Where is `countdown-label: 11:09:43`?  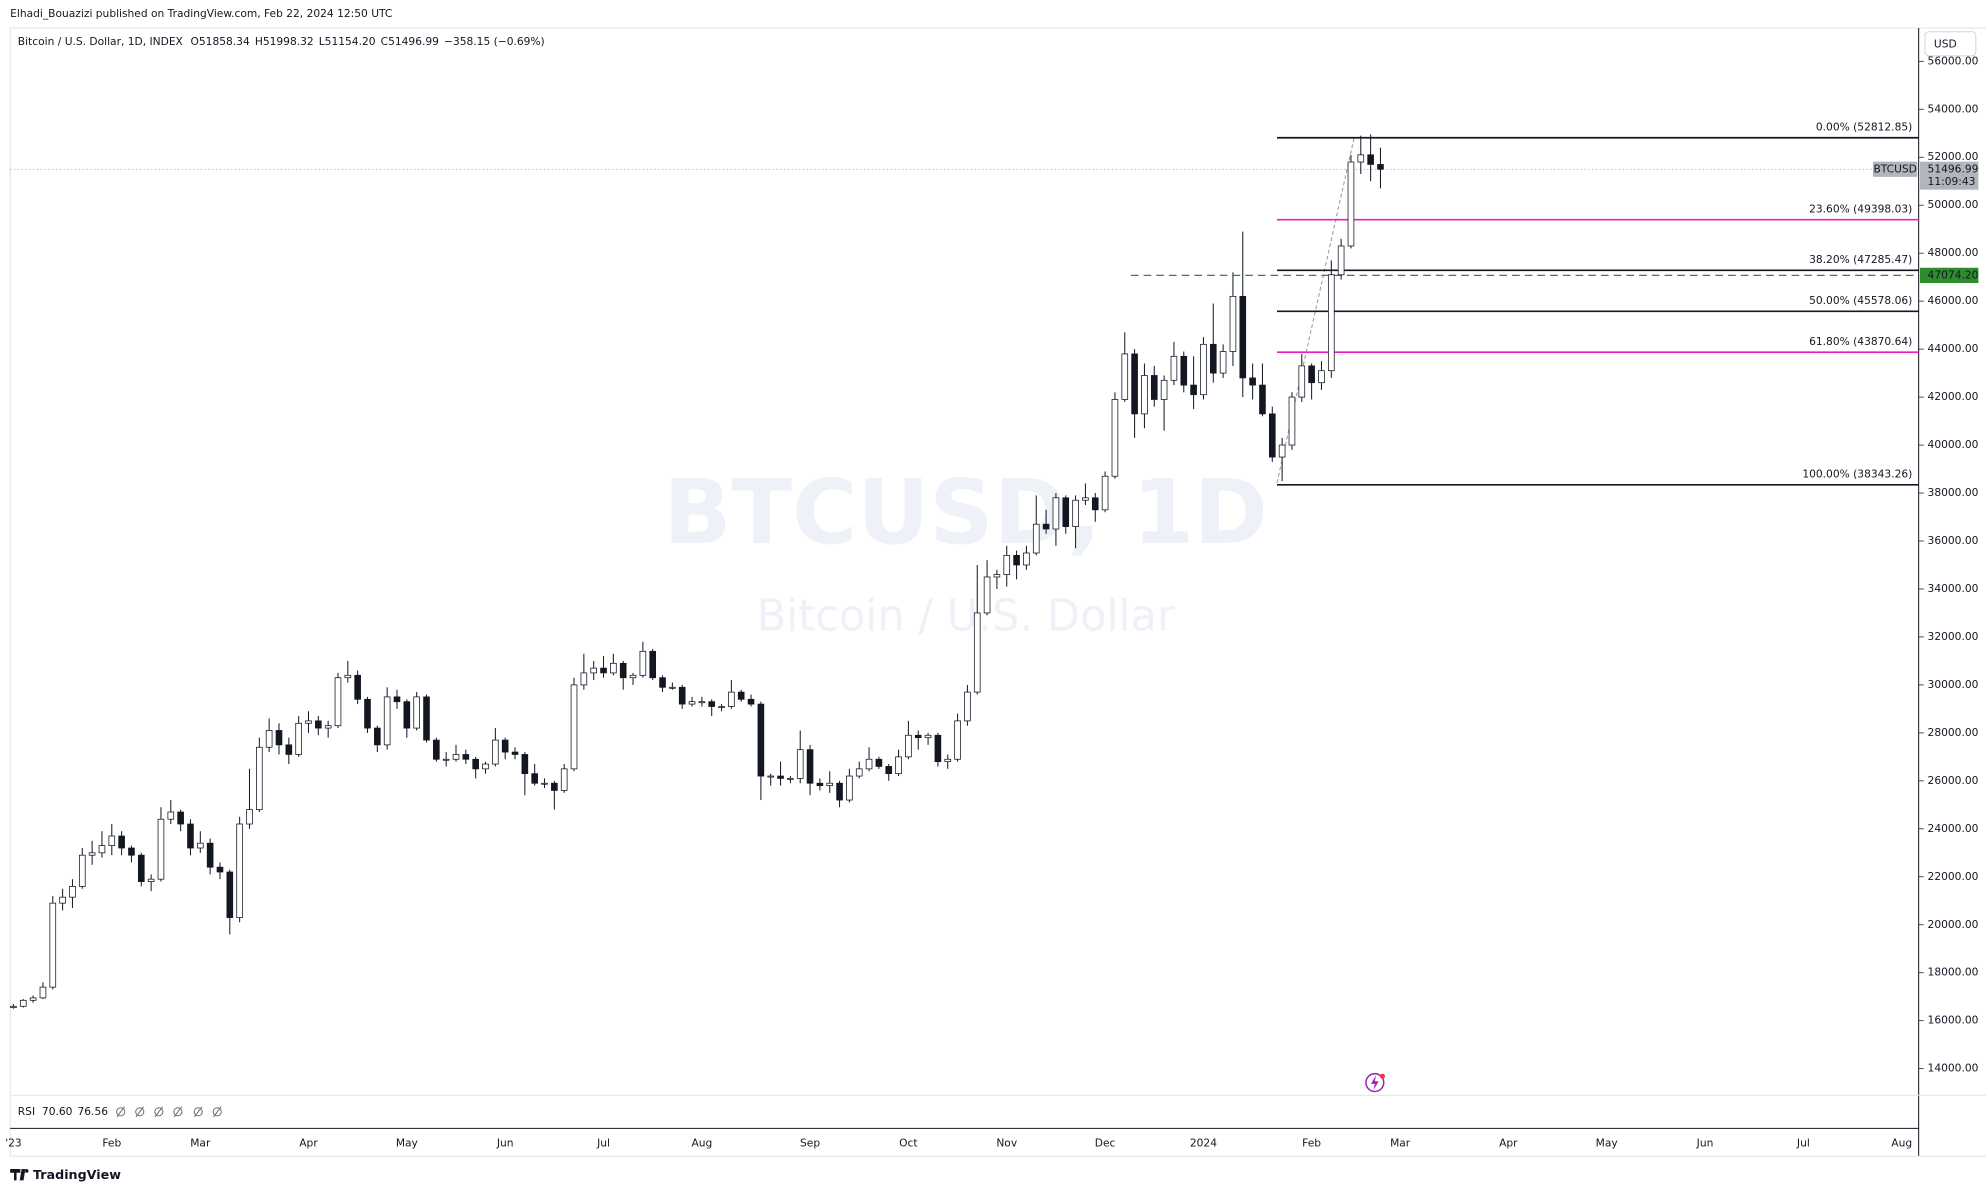 countdown-label: 11:09:43 is located at coordinates (1952, 181).